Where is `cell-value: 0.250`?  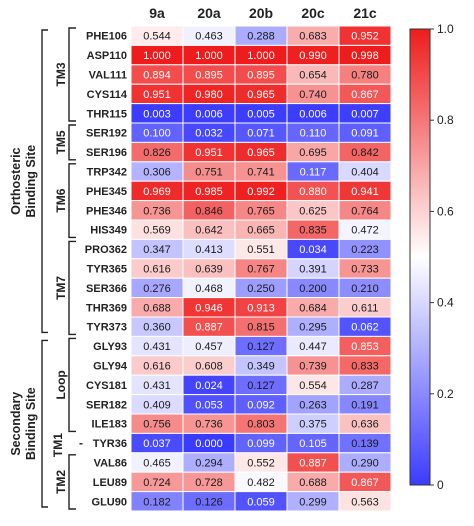
cell-value: 0.250 is located at coordinates (261, 289).